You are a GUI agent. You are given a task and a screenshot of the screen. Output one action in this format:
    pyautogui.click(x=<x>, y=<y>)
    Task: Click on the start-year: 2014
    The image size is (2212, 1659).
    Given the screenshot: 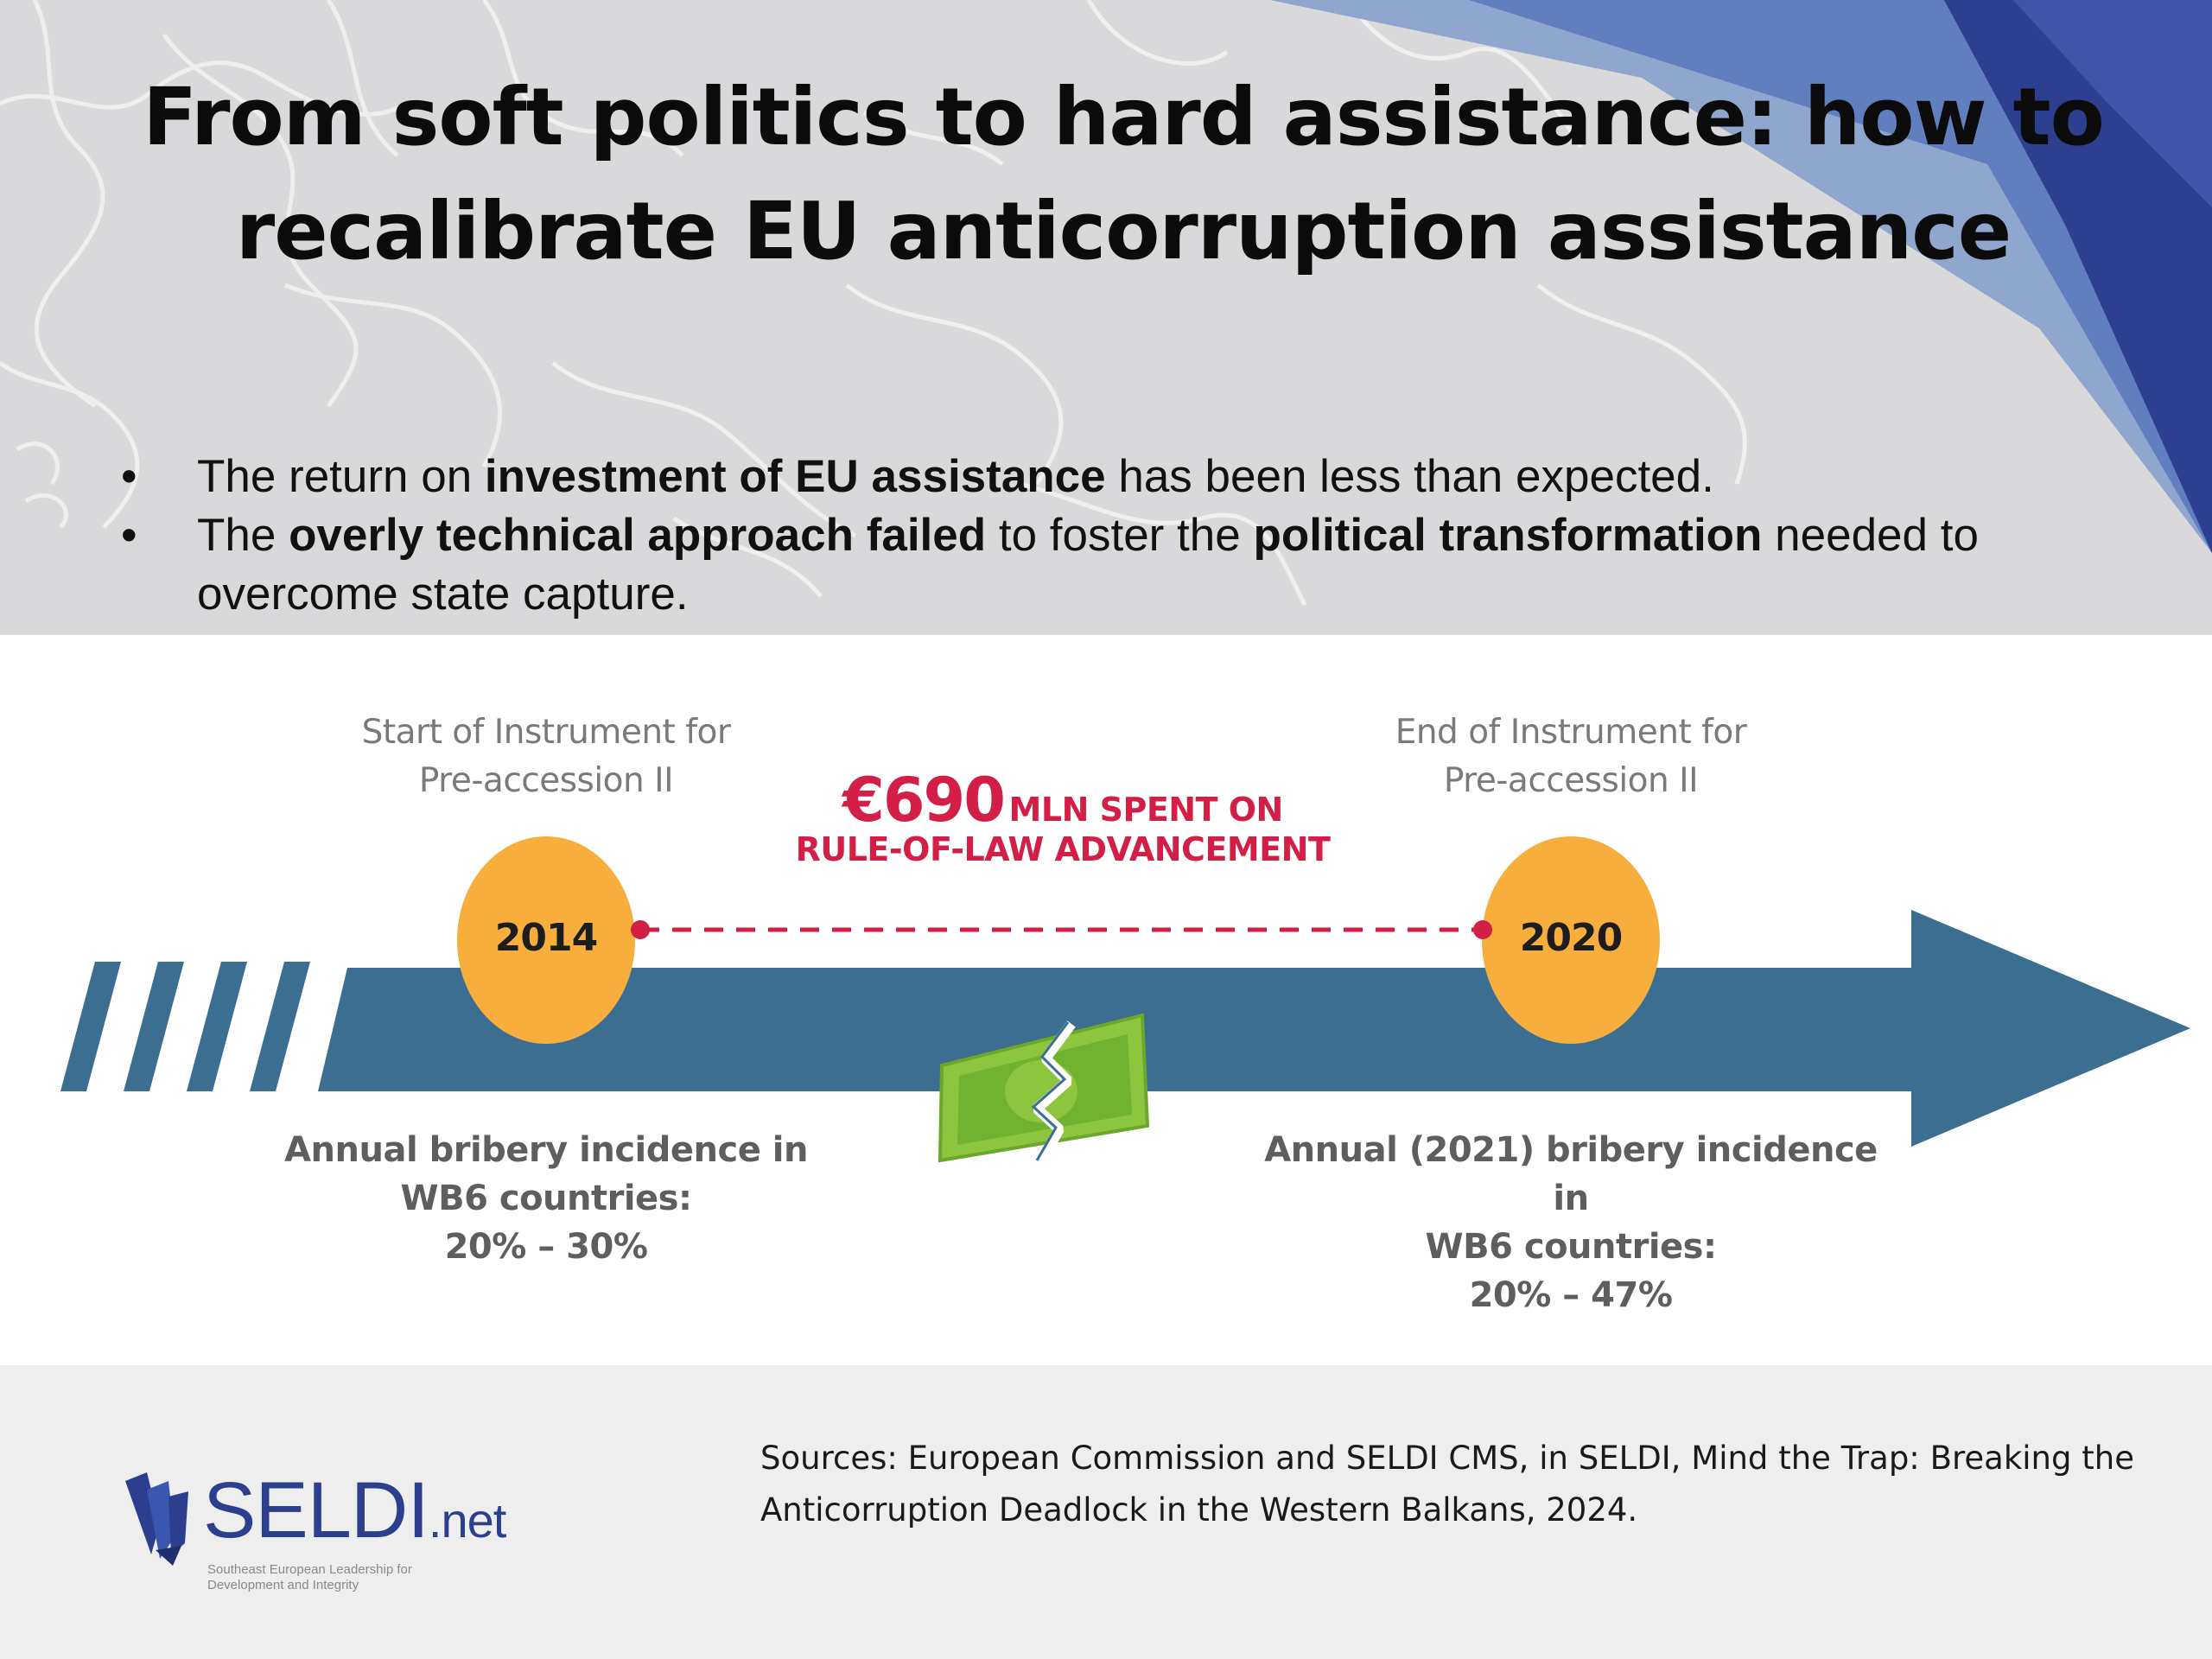 What is the action you would take?
    pyautogui.click(x=546, y=938)
    